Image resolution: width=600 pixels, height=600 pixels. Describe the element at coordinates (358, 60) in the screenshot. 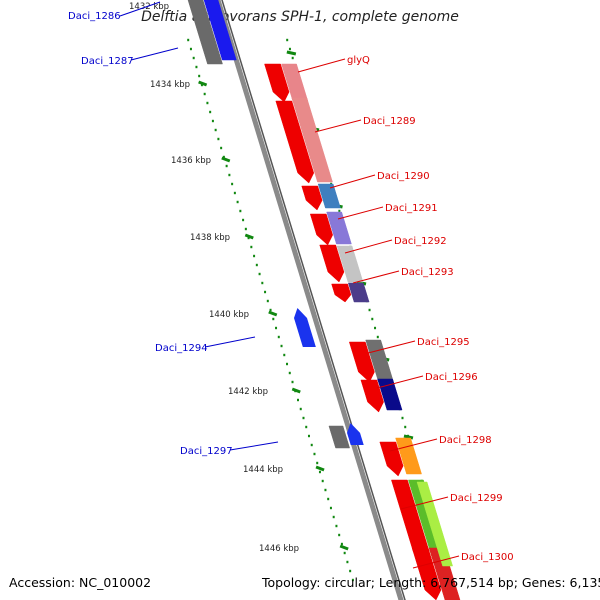

I see `forward-gene-label: glyQ` at that location.